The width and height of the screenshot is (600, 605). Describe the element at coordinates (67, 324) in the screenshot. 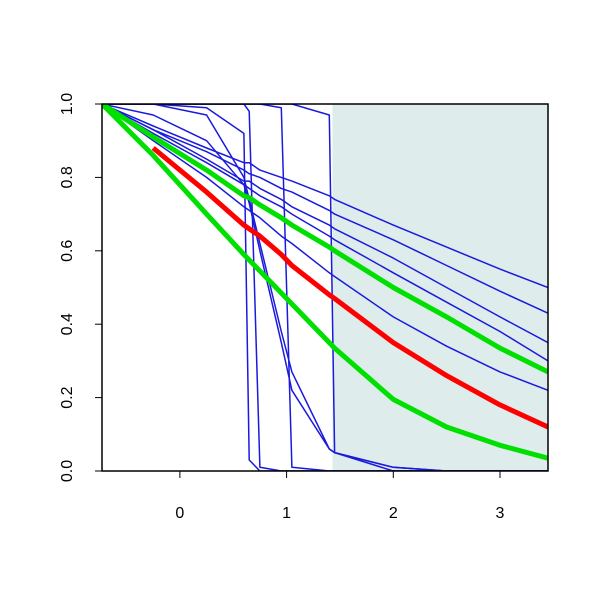

I see `y-tick-label: 0.4` at that location.